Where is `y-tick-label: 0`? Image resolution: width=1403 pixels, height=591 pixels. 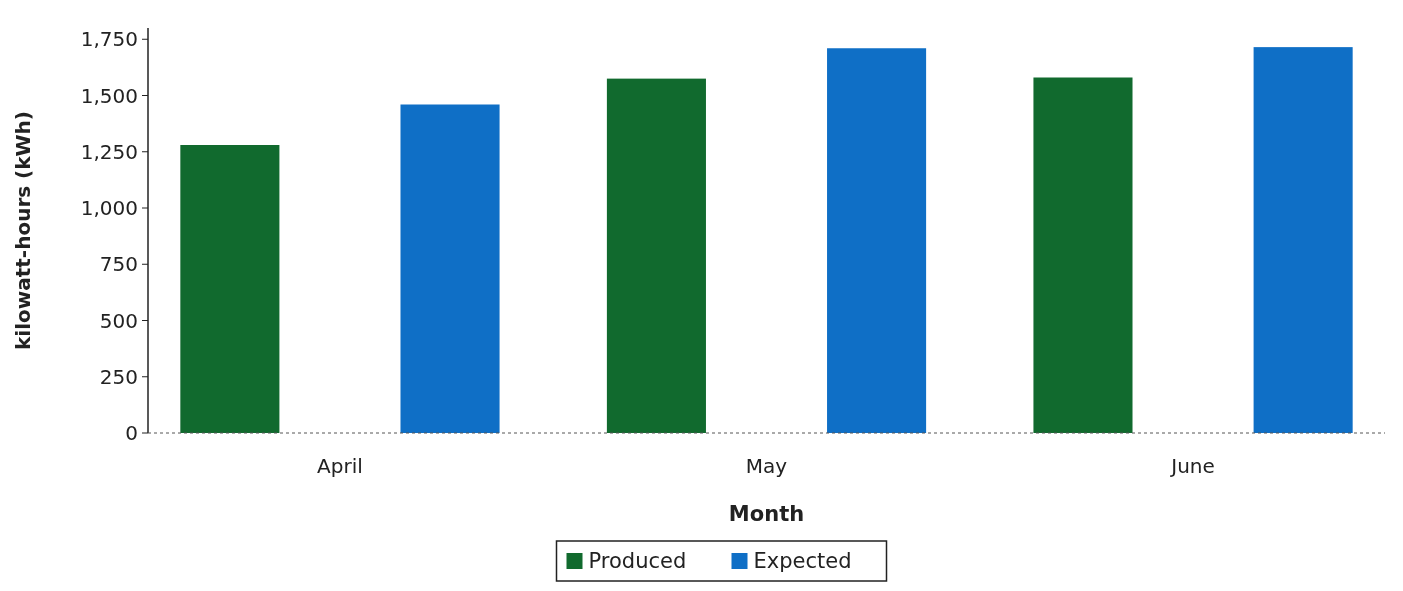 y-tick-label: 0 is located at coordinates (131, 433).